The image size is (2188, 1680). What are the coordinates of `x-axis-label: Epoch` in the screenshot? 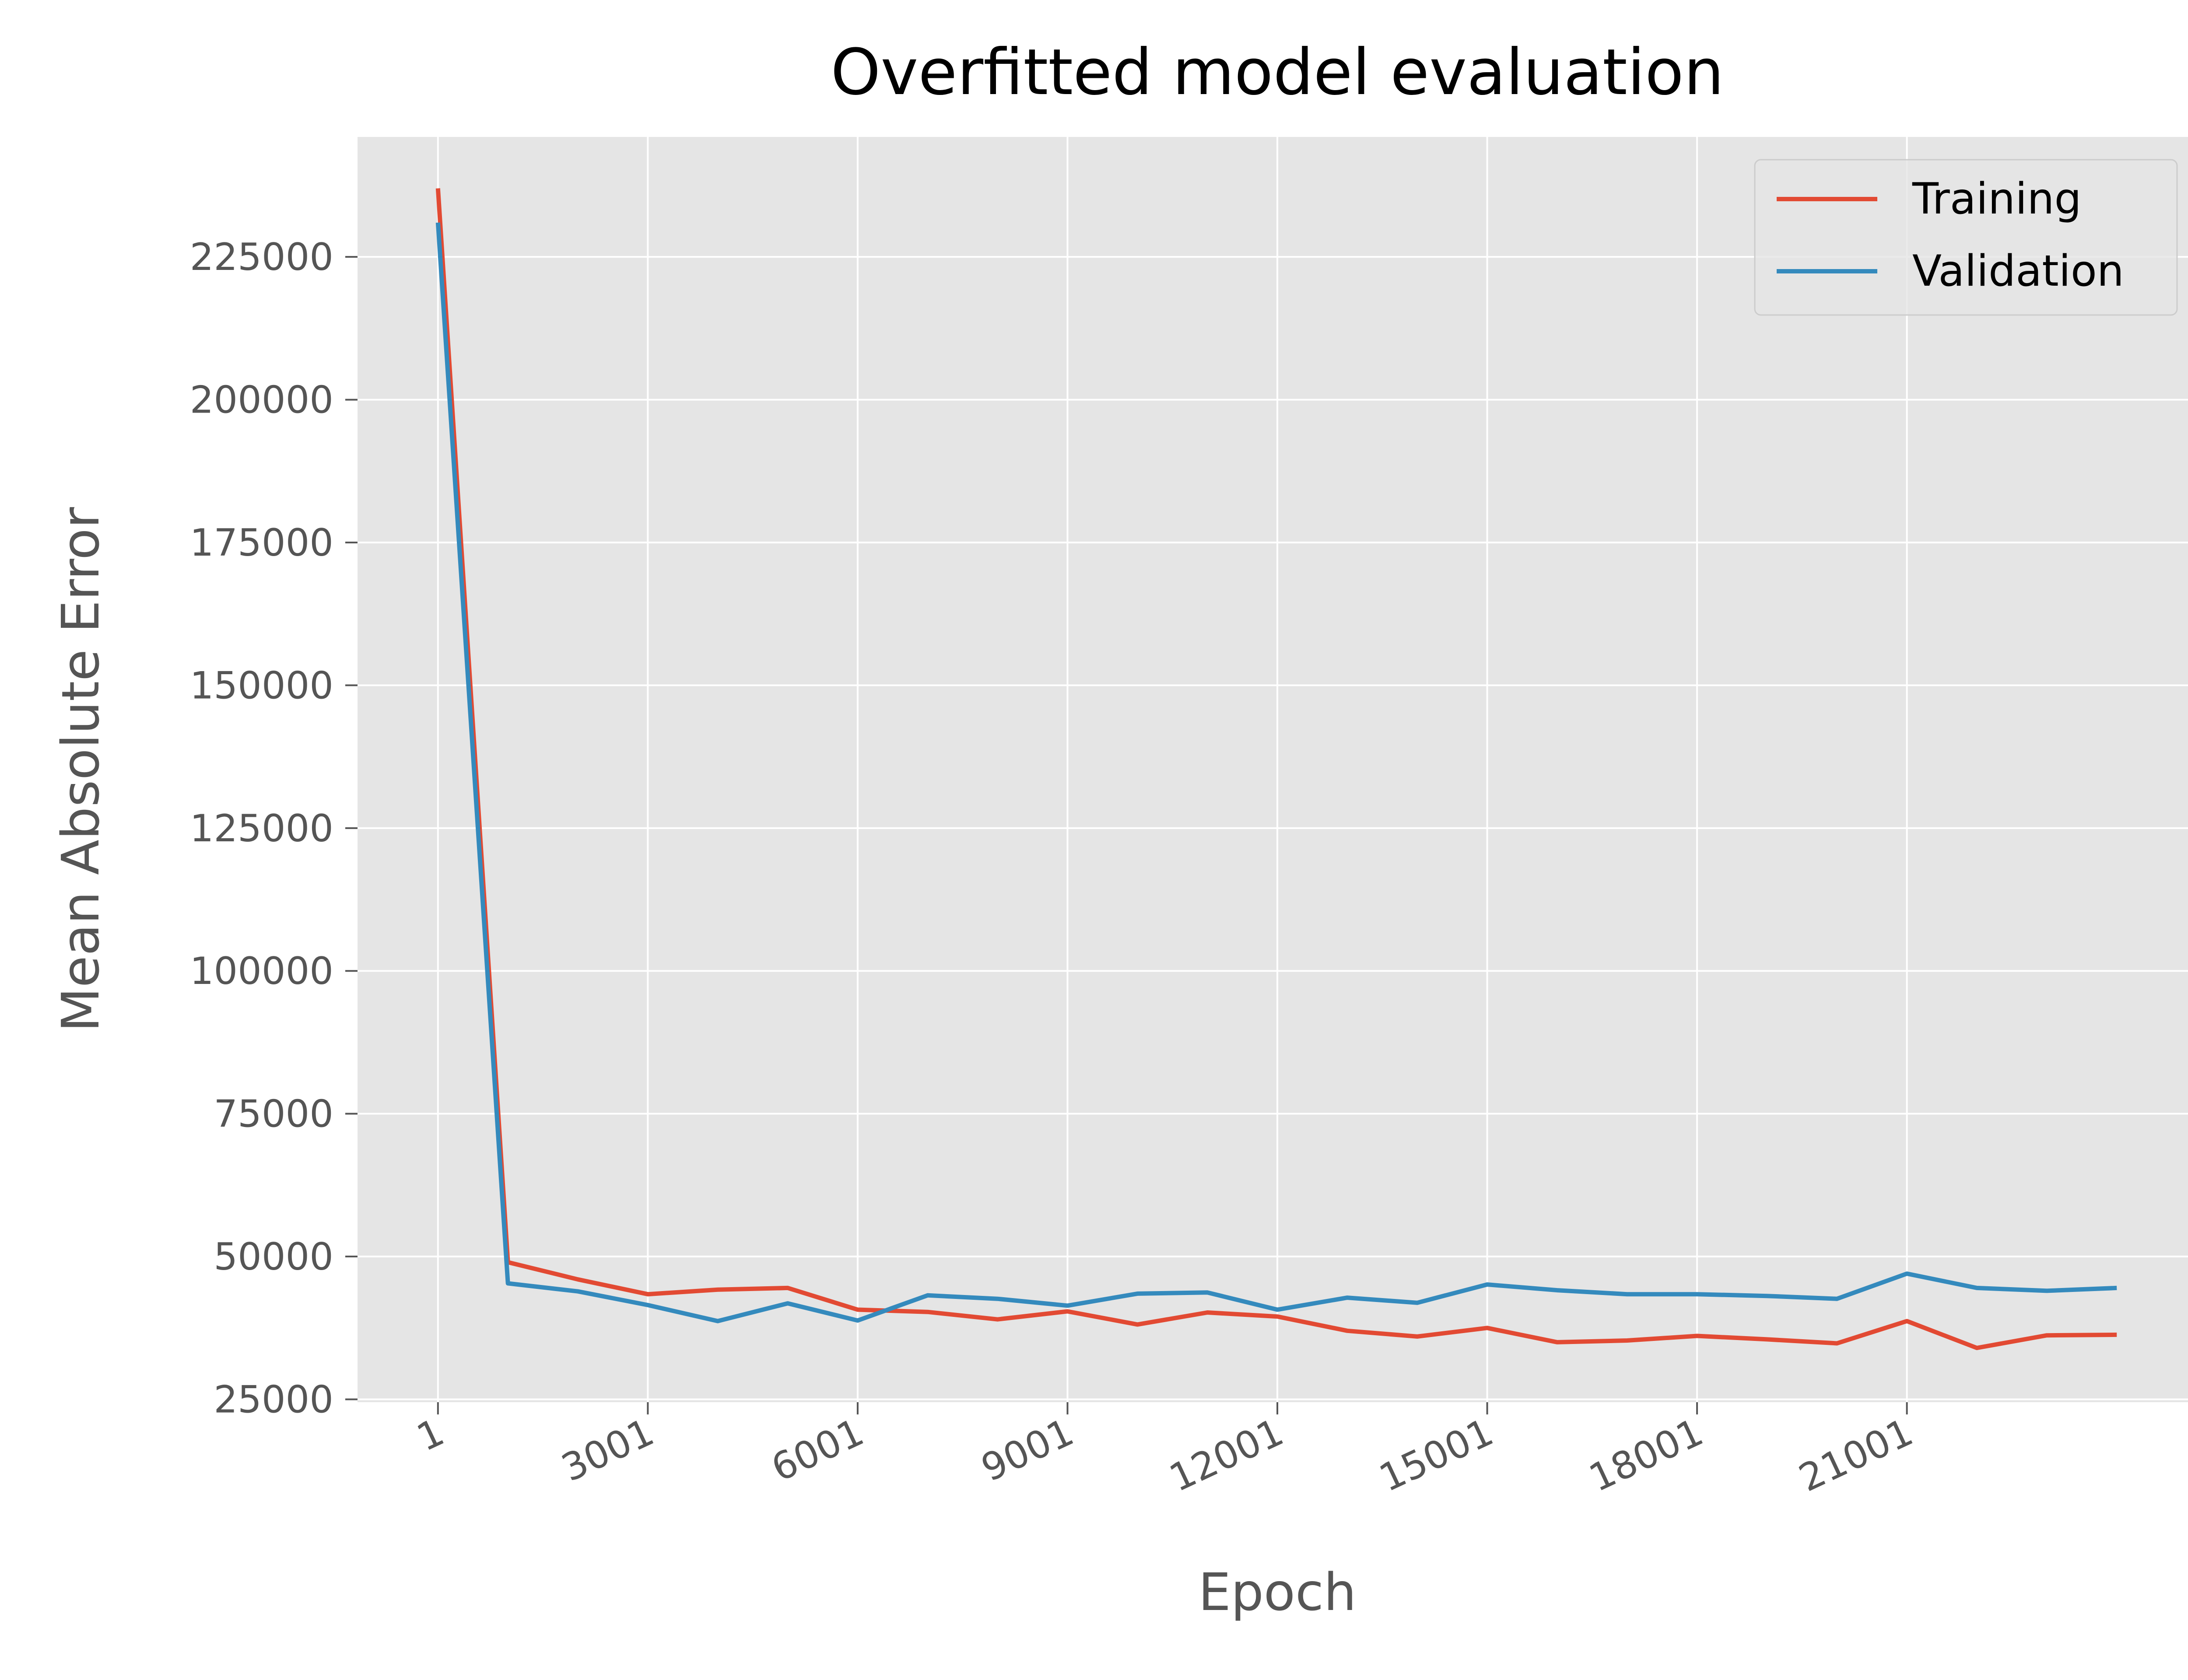 It's located at (1277, 1592).